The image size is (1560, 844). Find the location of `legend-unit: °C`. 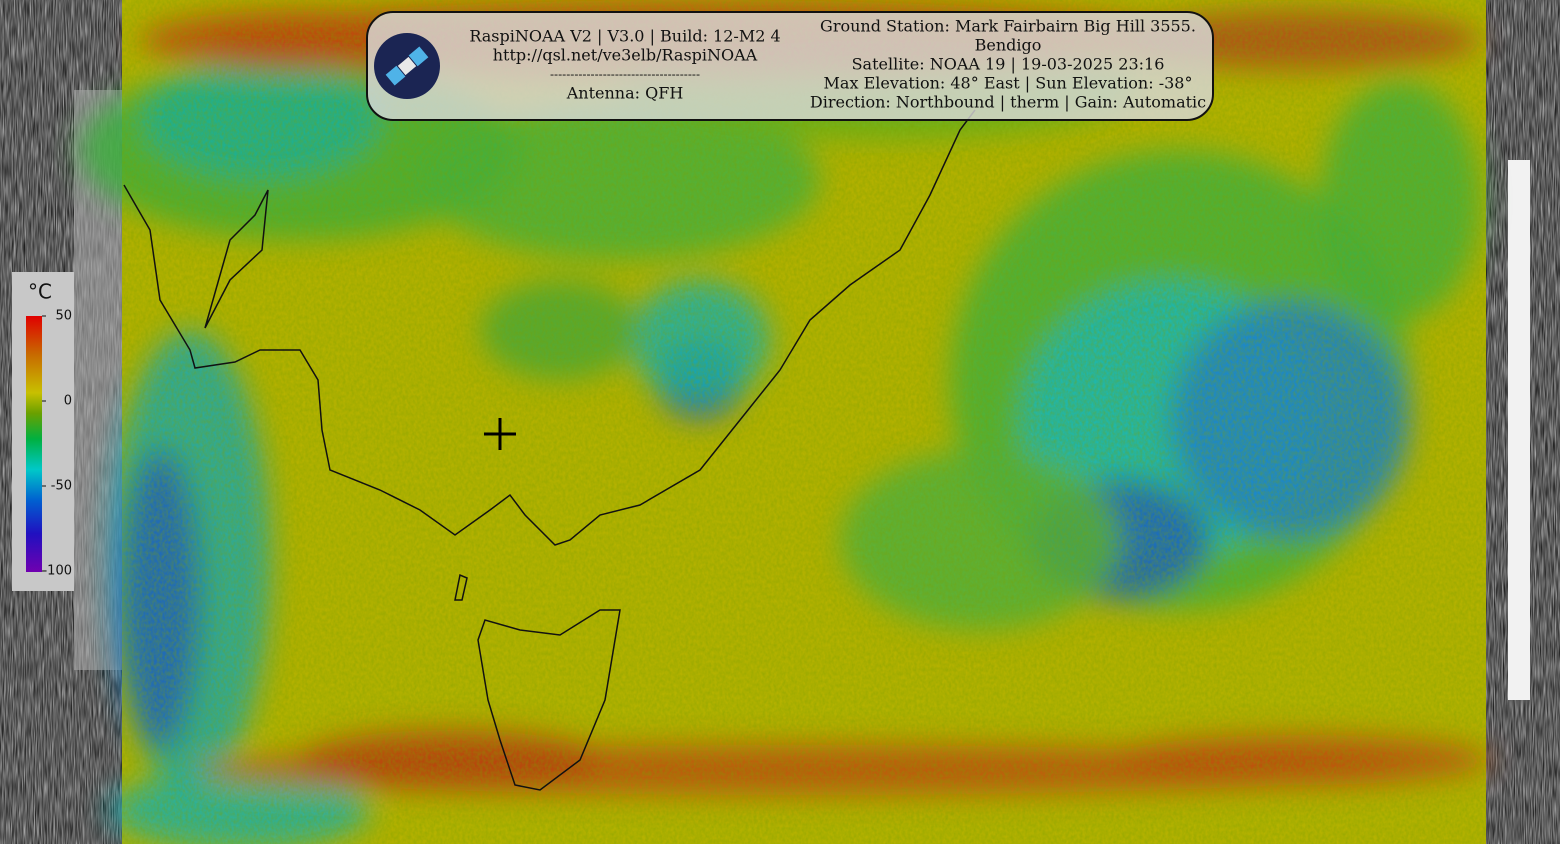

legend-unit: °C is located at coordinates (40, 292).